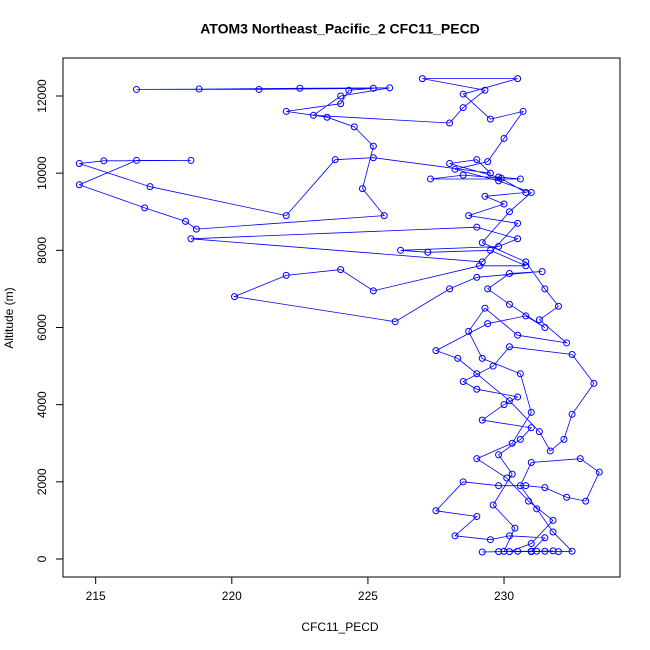  What do you see at coordinates (339, 627) in the screenshot?
I see `x-axis-label: CFC11_PECD` at bounding box center [339, 627].